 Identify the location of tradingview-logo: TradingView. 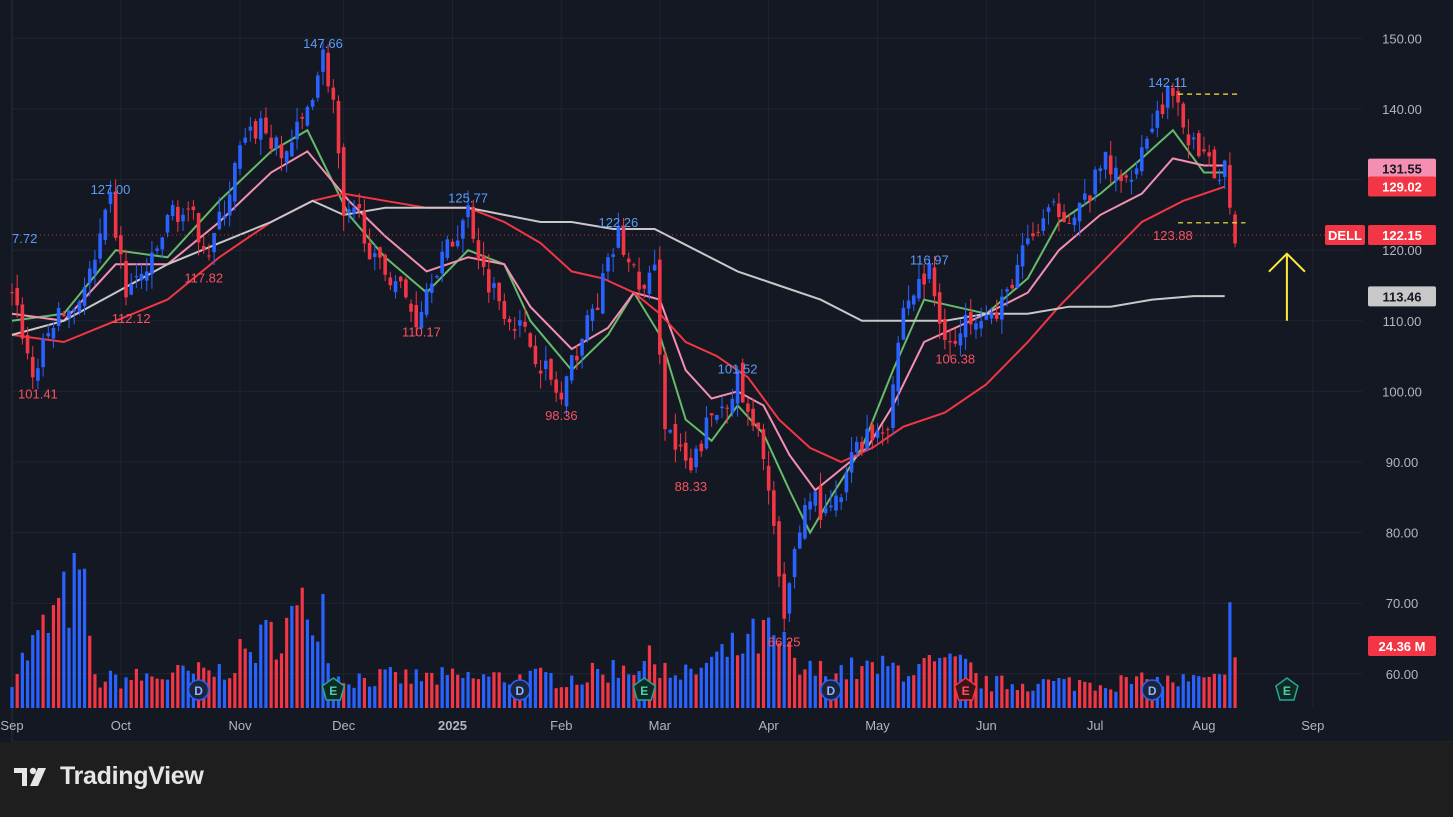
(109, 776).